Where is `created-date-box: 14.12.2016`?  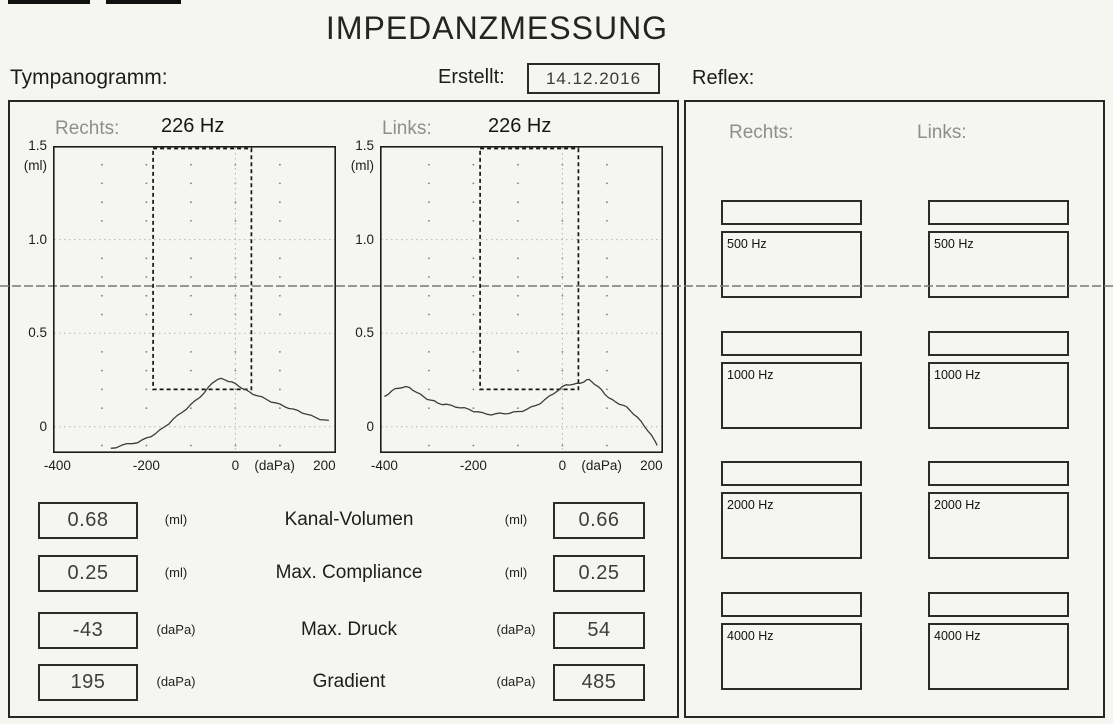
created-date-box: 14.12.2016 is located at coordinates (593, 78).